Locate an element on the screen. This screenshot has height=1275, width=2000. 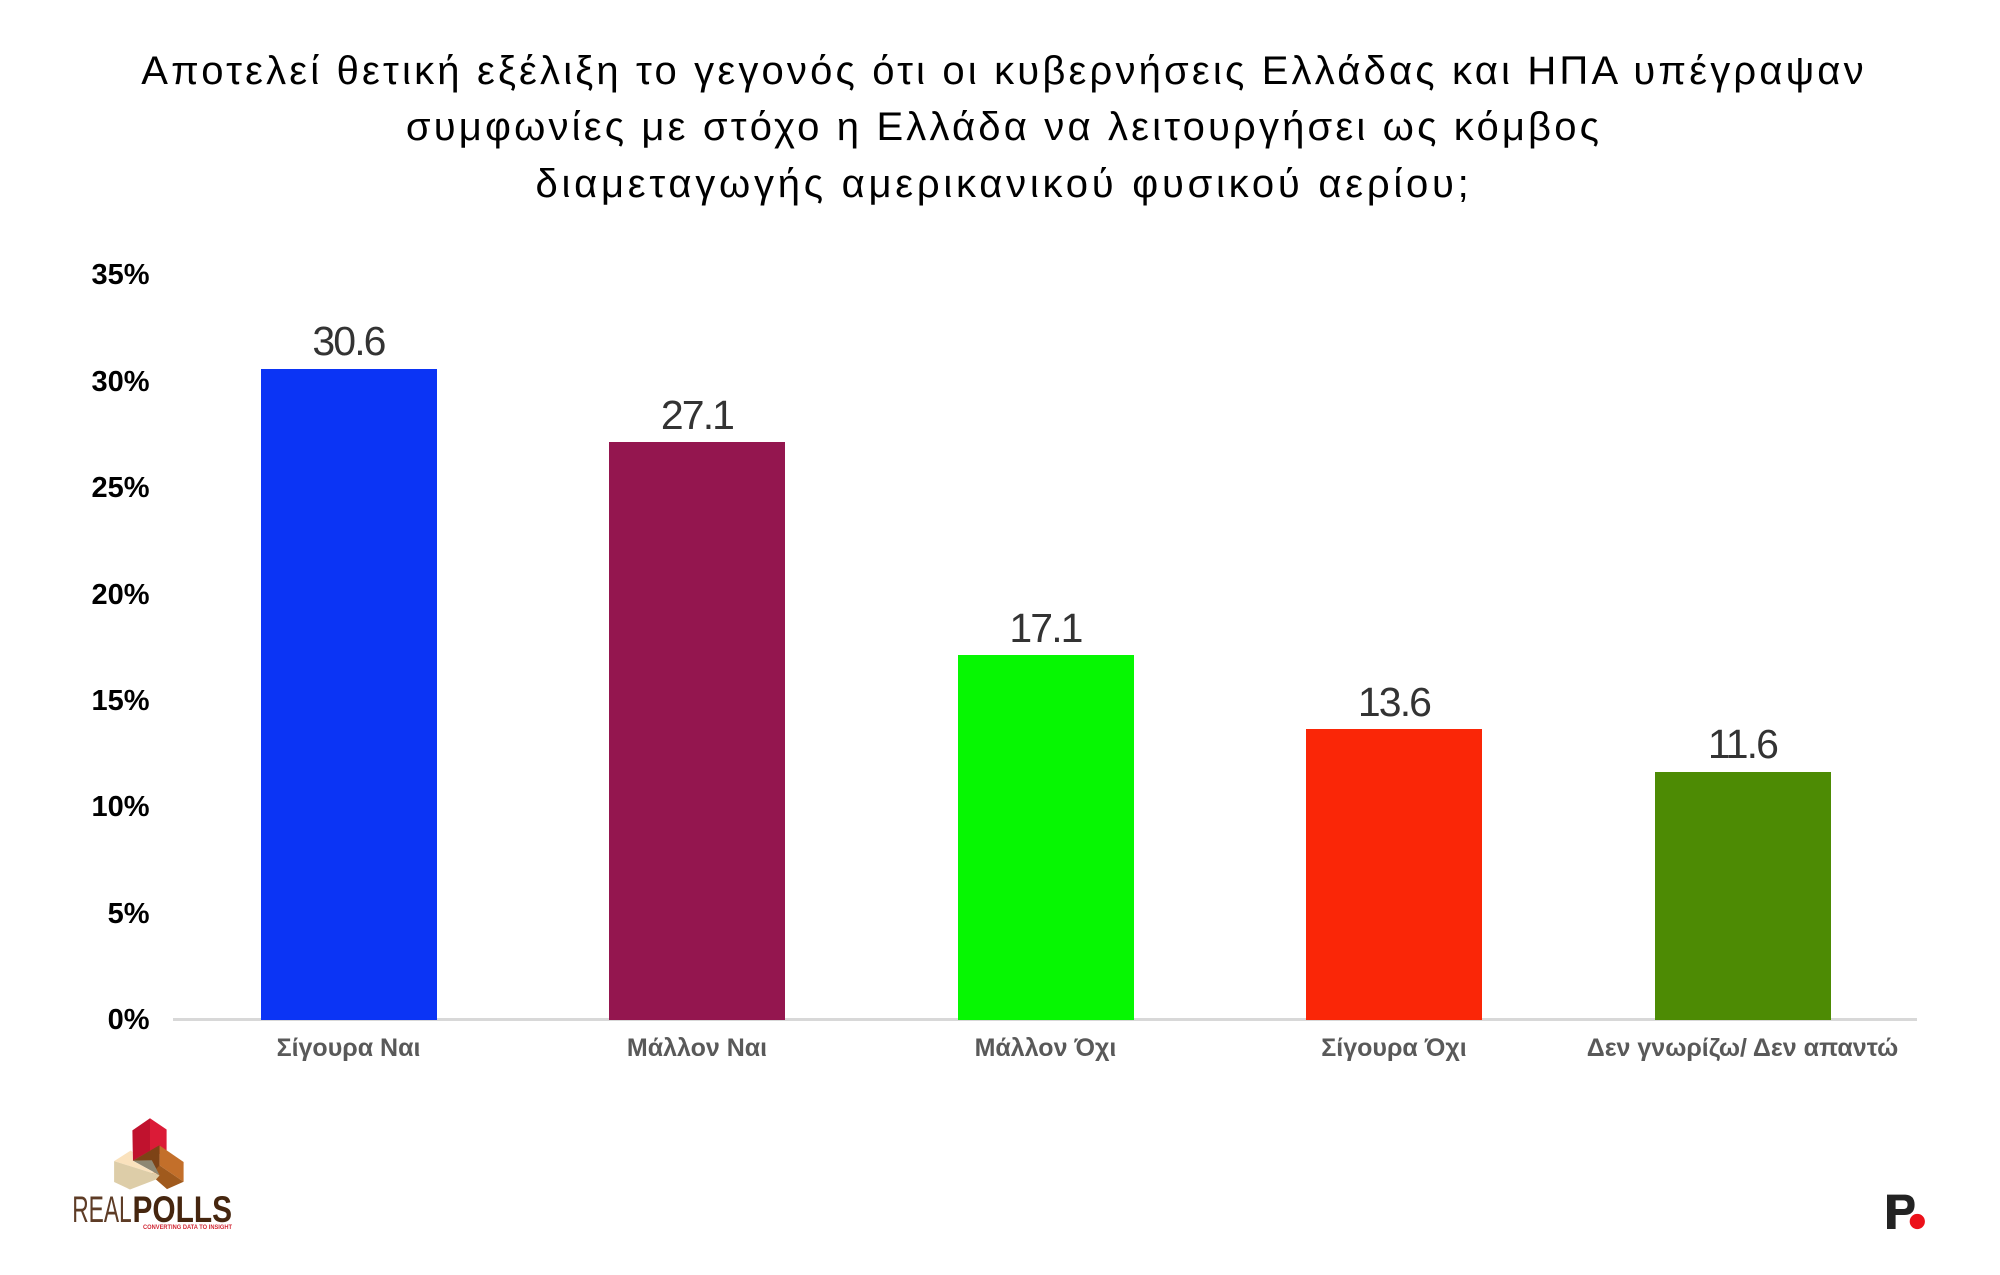
svg-text: POLLS is located at coordinates (183, 1209).